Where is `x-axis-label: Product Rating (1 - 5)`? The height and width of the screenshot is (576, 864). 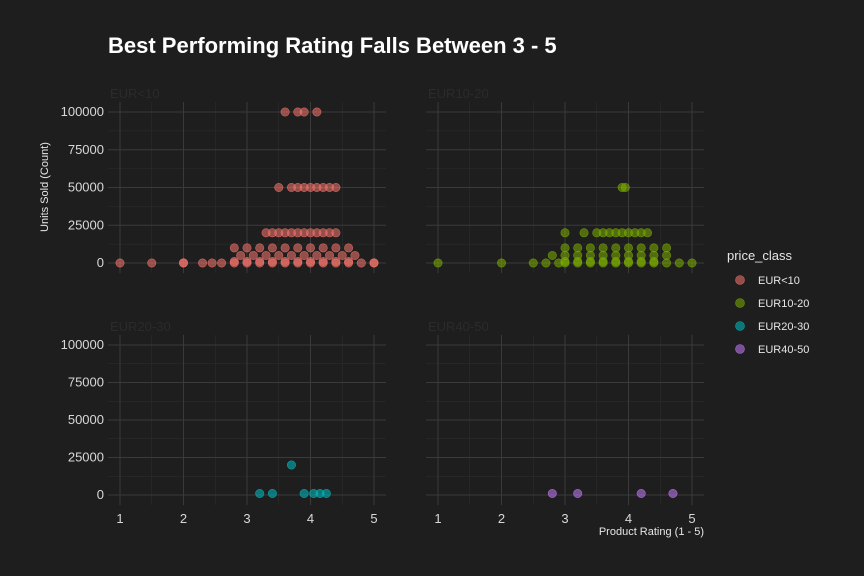
x-axis-label: Product Rating (1 - 5) is located at coordinates (651, 532).